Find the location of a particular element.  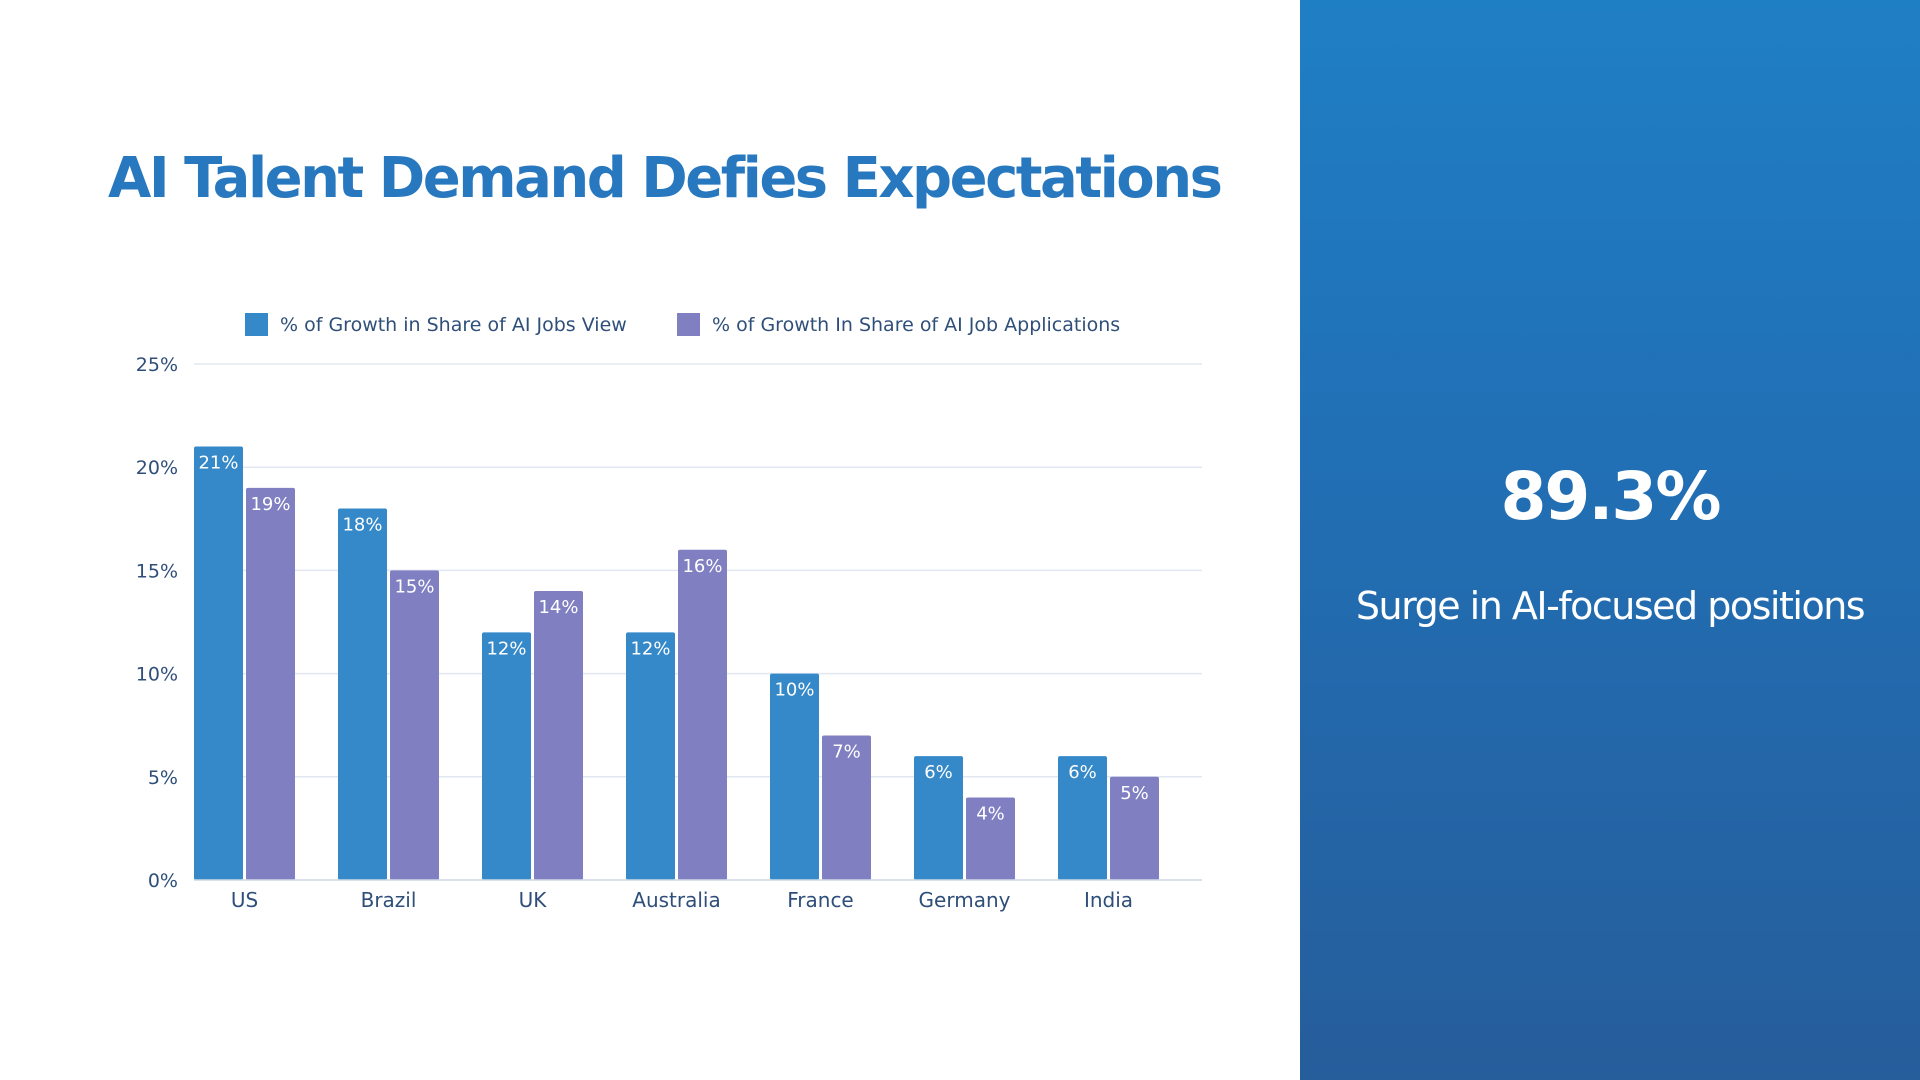

y-tick-label: 20% is located at coordinates (157, 468).